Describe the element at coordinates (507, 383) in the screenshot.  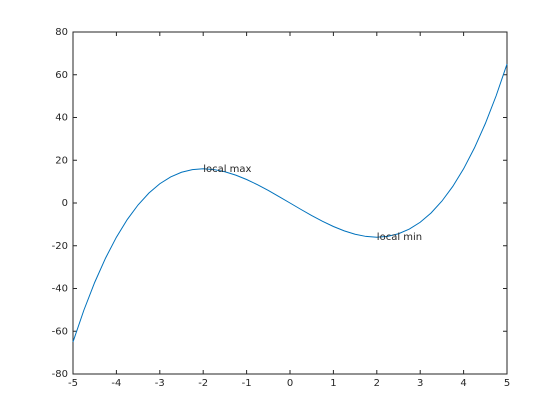
I see `x-tick-label: 5` at that location.